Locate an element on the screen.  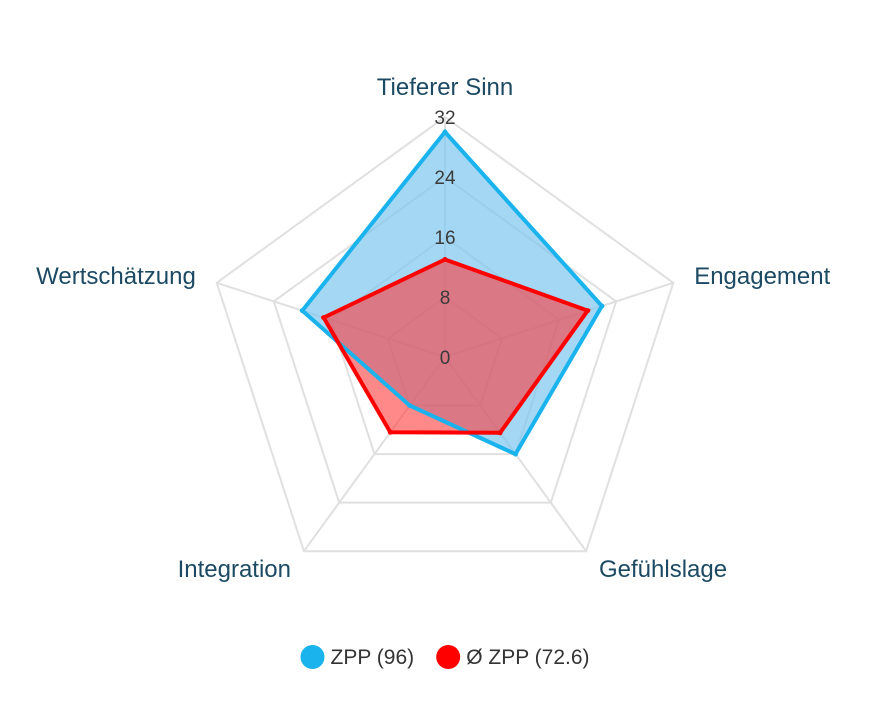
axis-label-4: Wertschätzung is located at coordinates (116, 276).